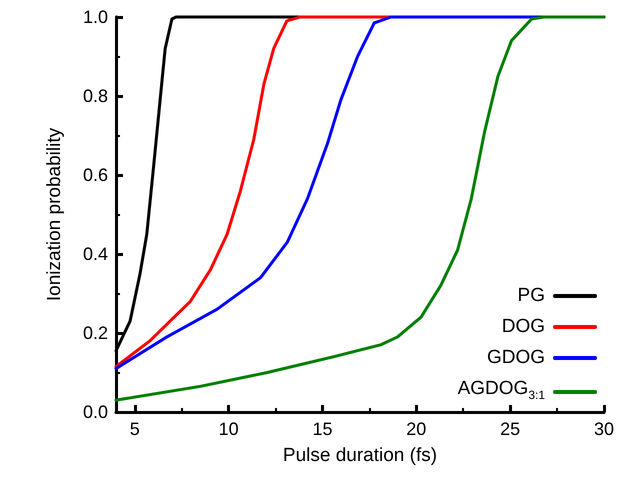 This screenshot has height=495, width=635. I want to click on y-tick-label: 0.6, so click(95, 175).